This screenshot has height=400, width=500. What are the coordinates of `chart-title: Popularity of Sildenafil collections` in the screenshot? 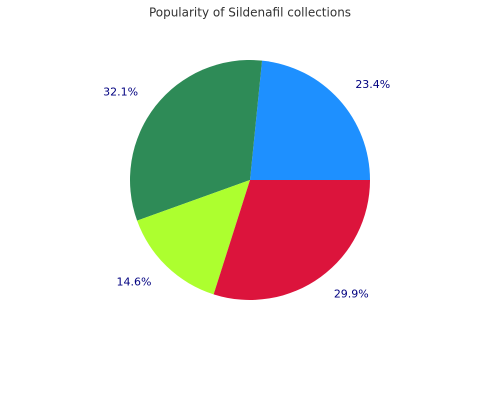 It's located at (250, 13).